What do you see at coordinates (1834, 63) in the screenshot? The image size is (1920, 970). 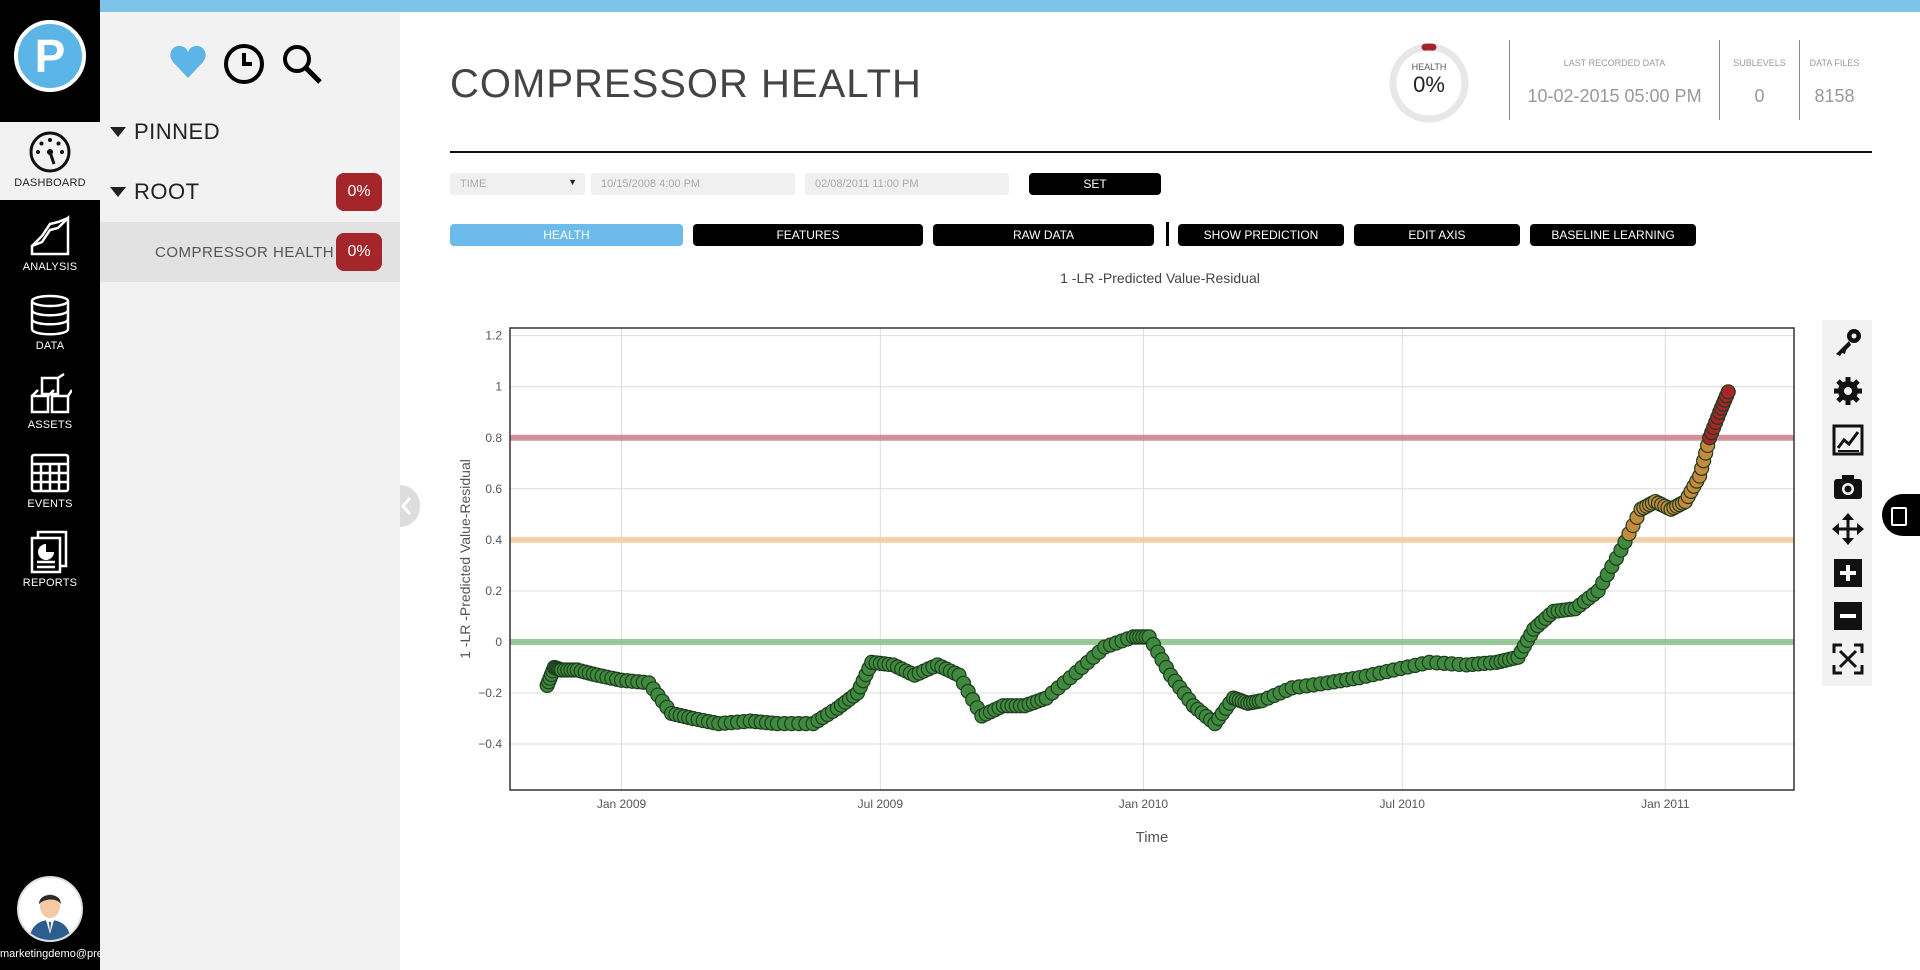 I see `stat-caption: DATA FILES` at bounding box center [1834, 63].